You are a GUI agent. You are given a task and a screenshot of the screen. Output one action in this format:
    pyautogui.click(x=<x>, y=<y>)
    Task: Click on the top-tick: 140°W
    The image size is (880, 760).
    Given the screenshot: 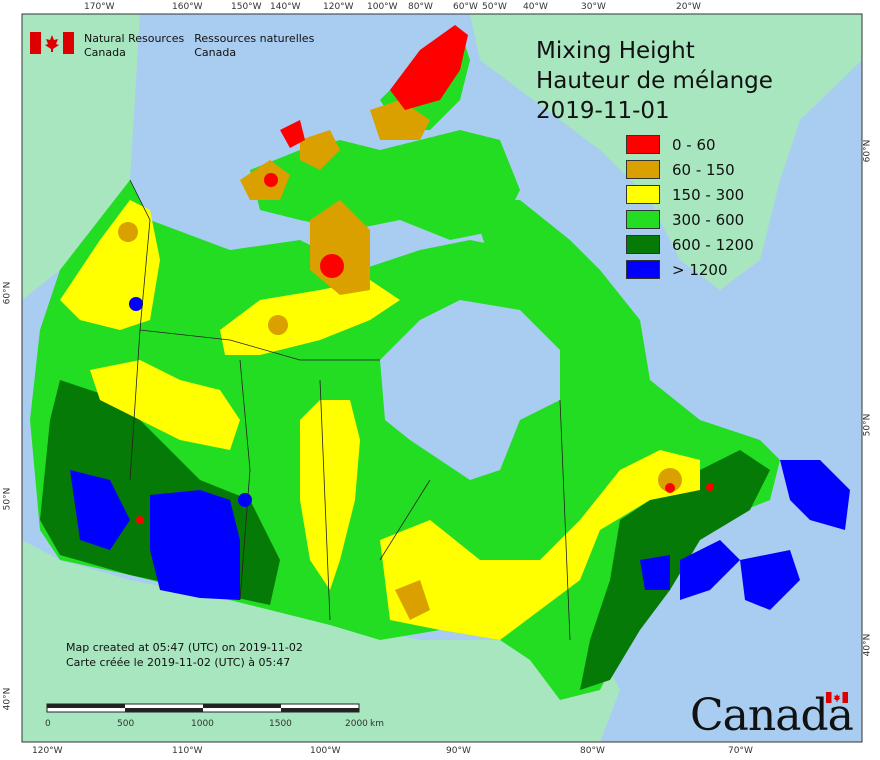 What is the action you would take?
    pyautogui.click(x=285, y=7)
    